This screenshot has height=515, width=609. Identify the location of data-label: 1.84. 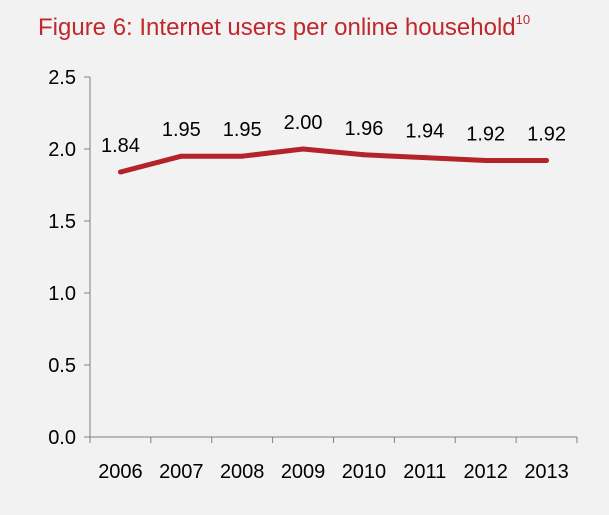
(120, 146).